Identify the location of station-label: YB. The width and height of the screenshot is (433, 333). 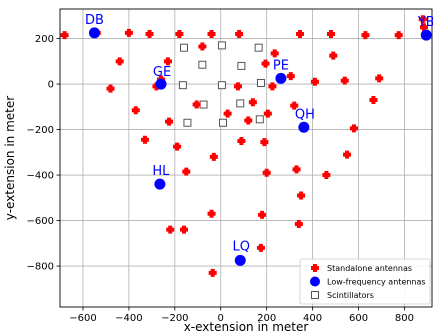
(425, 22).